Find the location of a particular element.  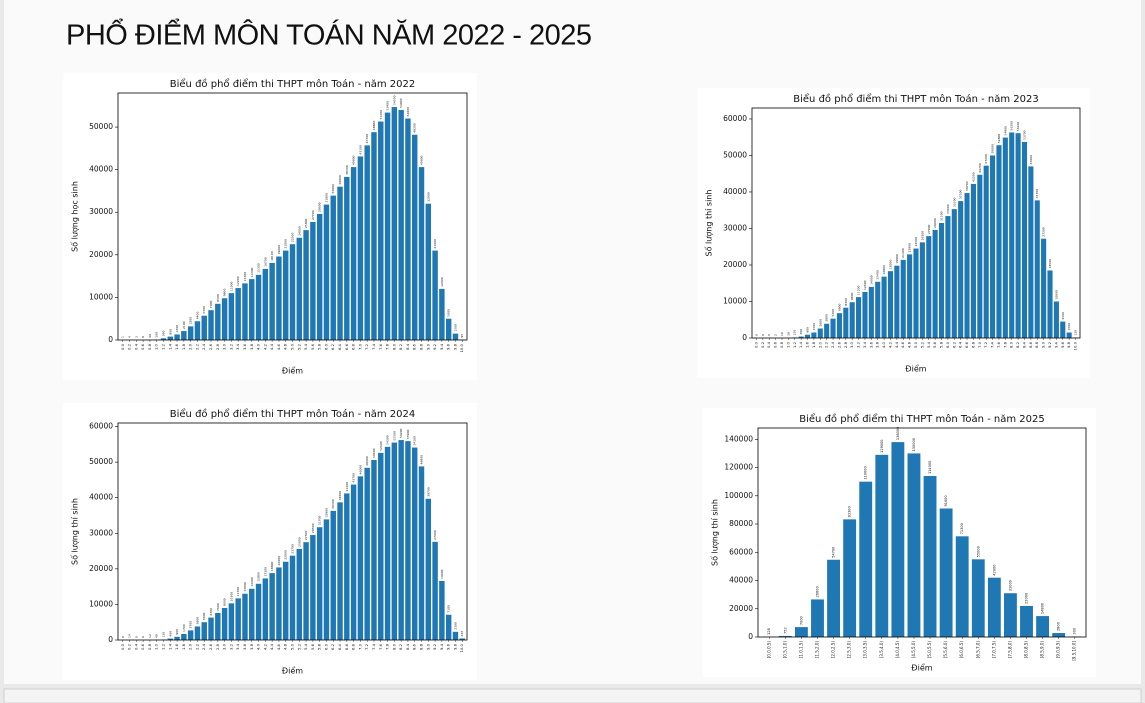

value-label: 3900 is located at coordinates (827, 318).